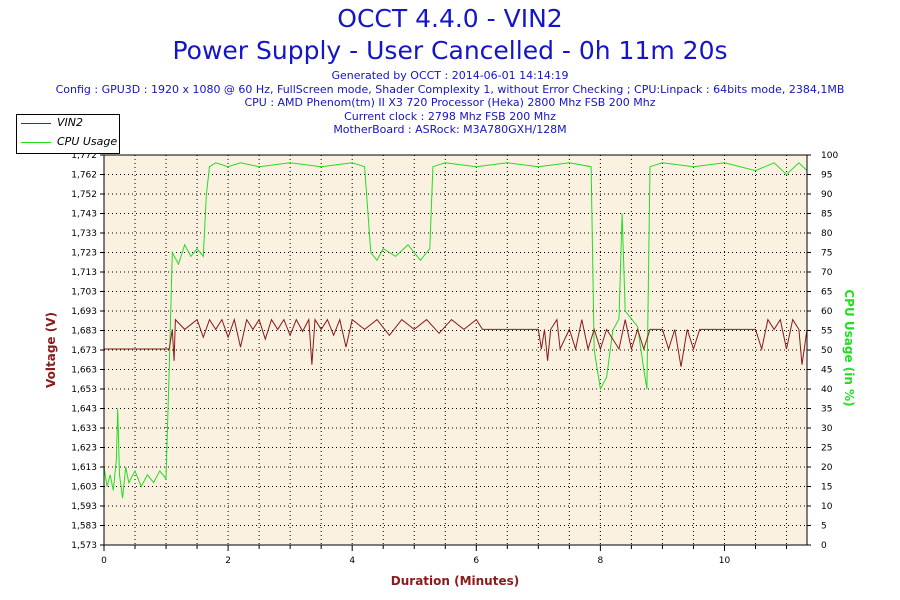 Image resolution: width=900 pixels, height=600 pixels. I want to click on y-tick-label: 1,772, so click(84, 156).